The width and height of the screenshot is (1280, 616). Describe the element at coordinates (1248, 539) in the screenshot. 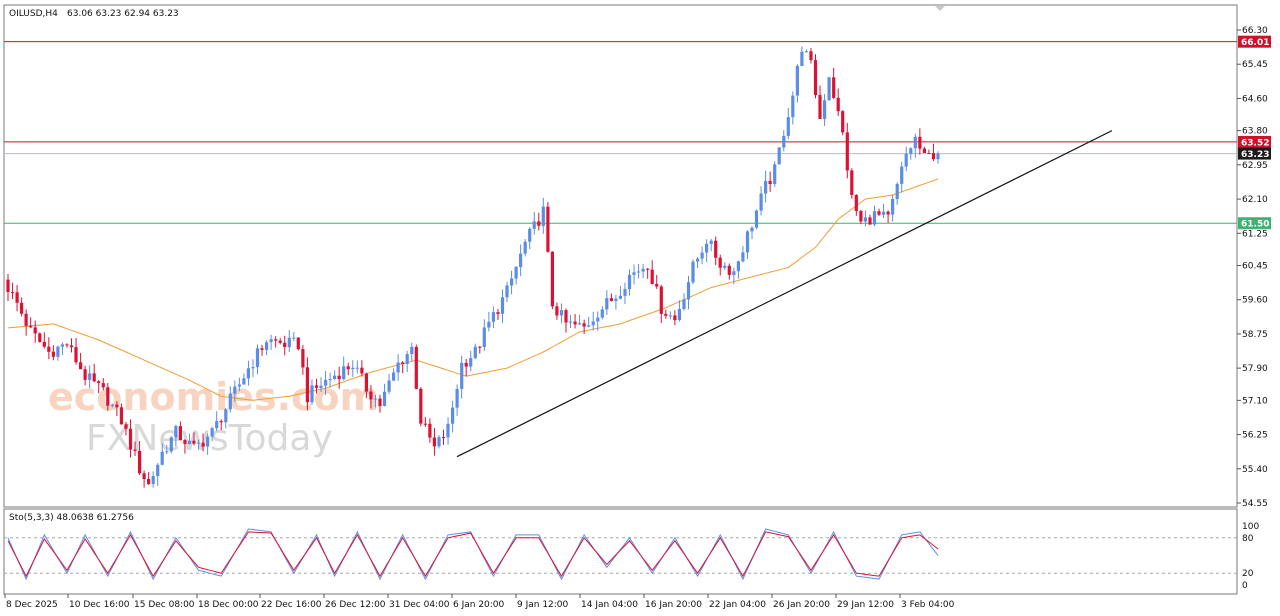

I see `stoch-scale-label: 80` at that location.